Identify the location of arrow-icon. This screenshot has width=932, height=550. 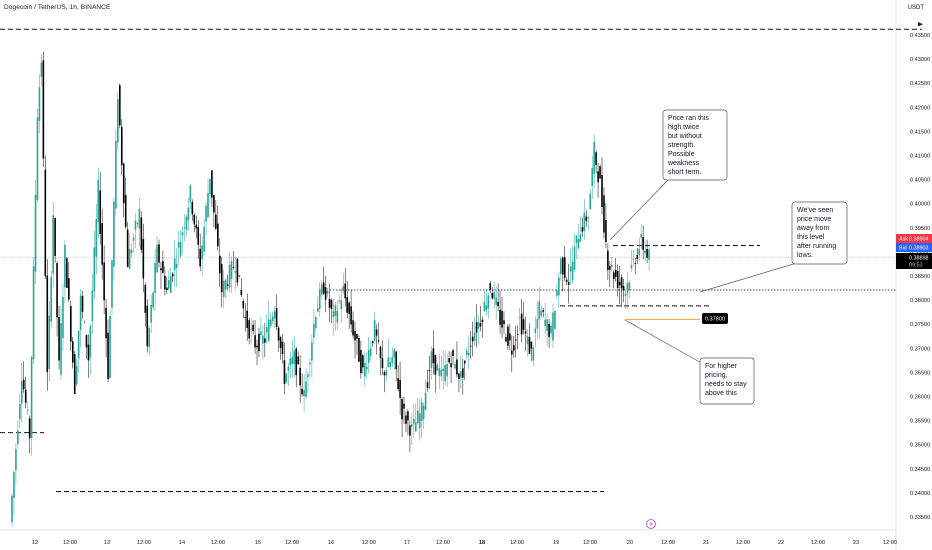
(920, 24).